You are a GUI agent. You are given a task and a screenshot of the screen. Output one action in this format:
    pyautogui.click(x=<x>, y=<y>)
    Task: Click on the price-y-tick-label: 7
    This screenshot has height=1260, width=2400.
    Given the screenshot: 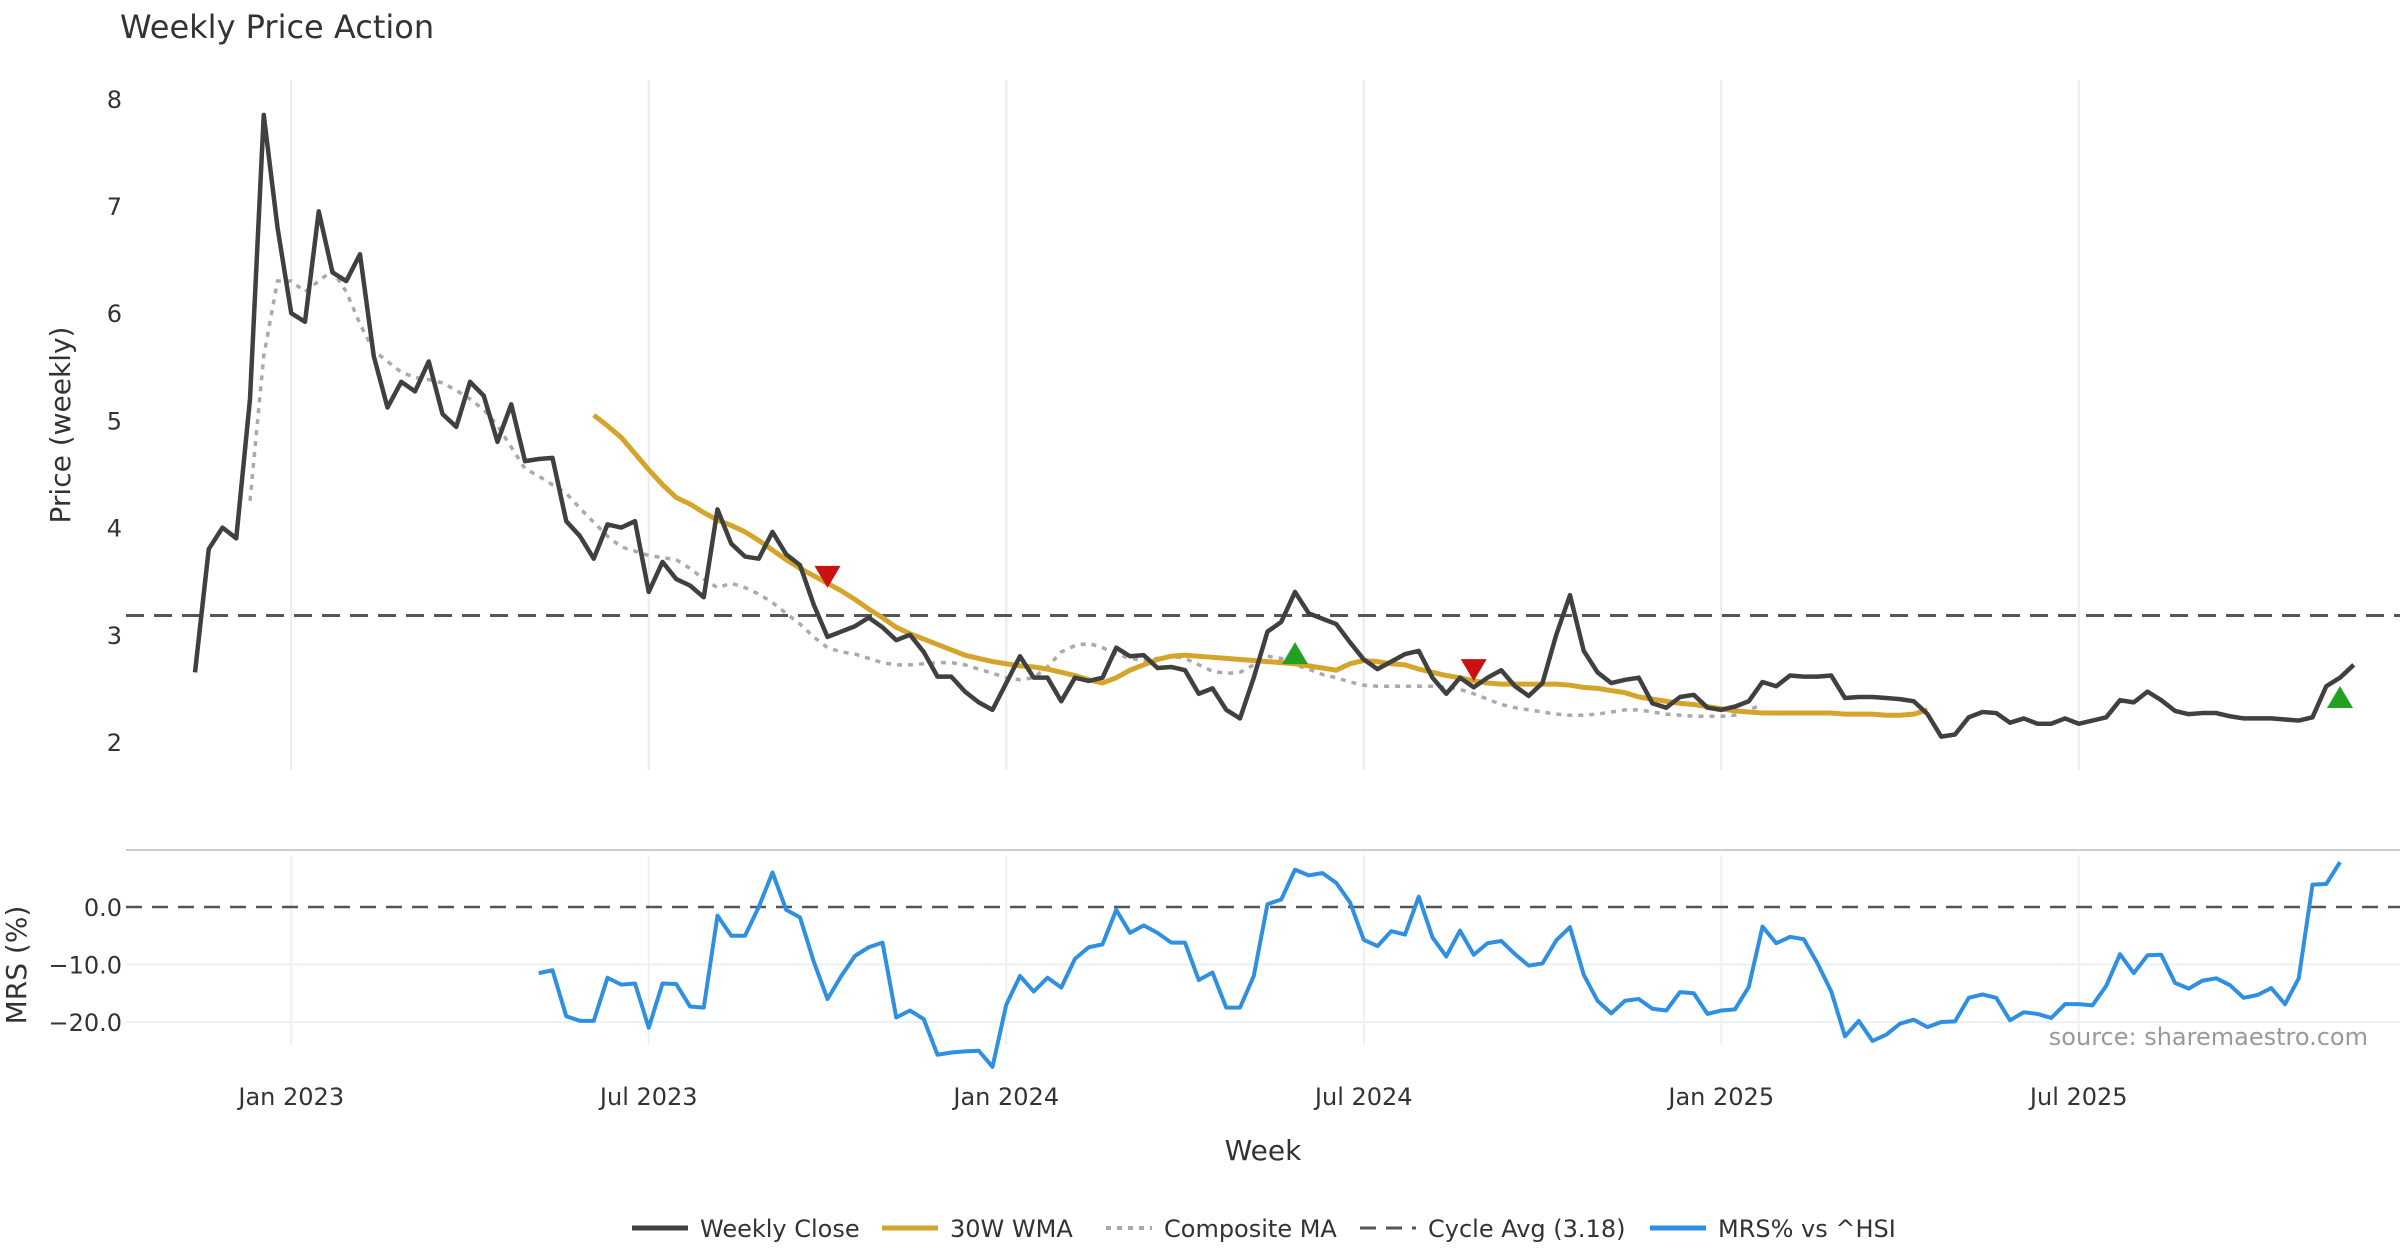 What is the action you would take?
    pyautogui.click(x=114, y=207)
    